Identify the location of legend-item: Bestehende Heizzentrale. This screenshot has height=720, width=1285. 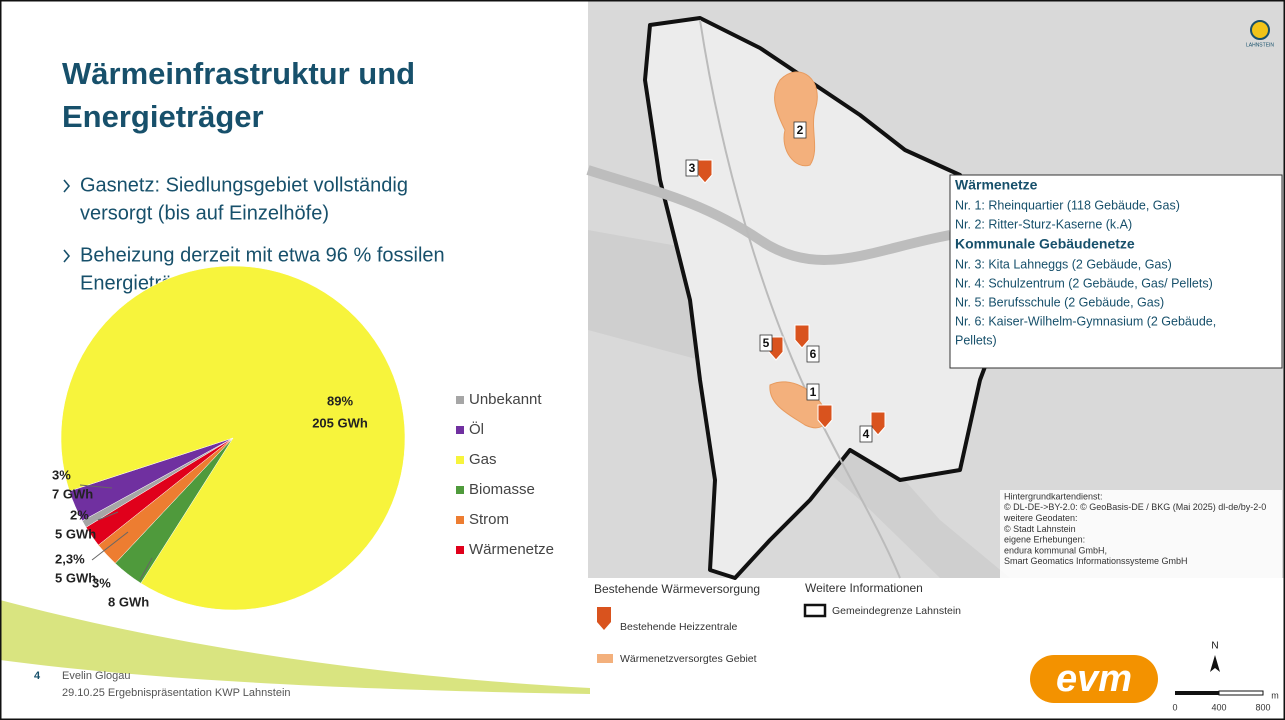
(678, 627).